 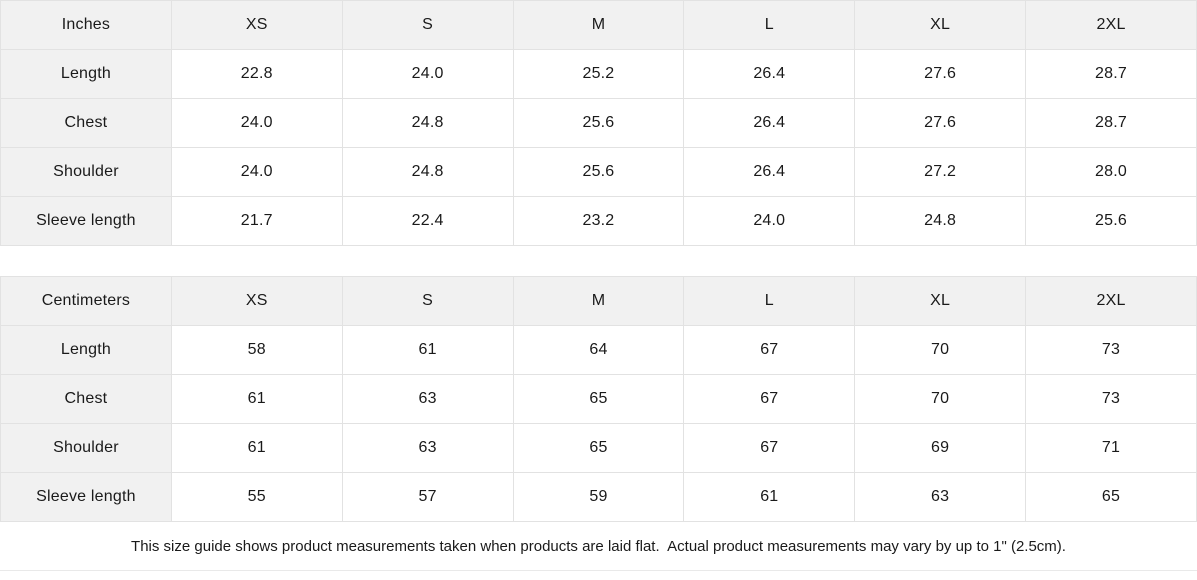 What do you see at coordinates (1111, 448) in the screenshot?
I see `measurement-cell: 71` at bounding box center [1111, 448].